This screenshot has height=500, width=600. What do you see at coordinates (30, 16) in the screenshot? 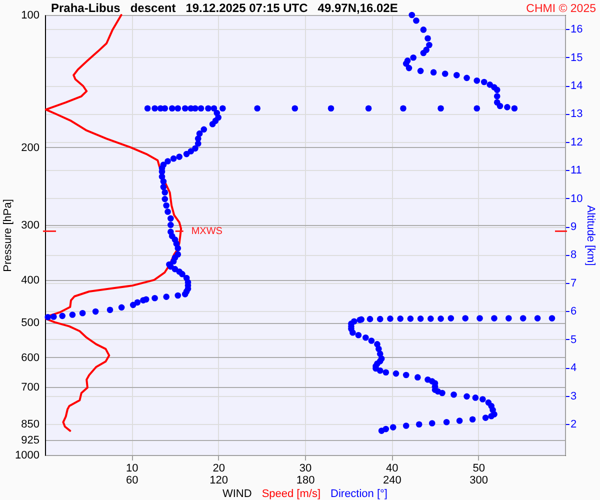
I see `y-tick-label: 100` at bounding box center [30, 16].